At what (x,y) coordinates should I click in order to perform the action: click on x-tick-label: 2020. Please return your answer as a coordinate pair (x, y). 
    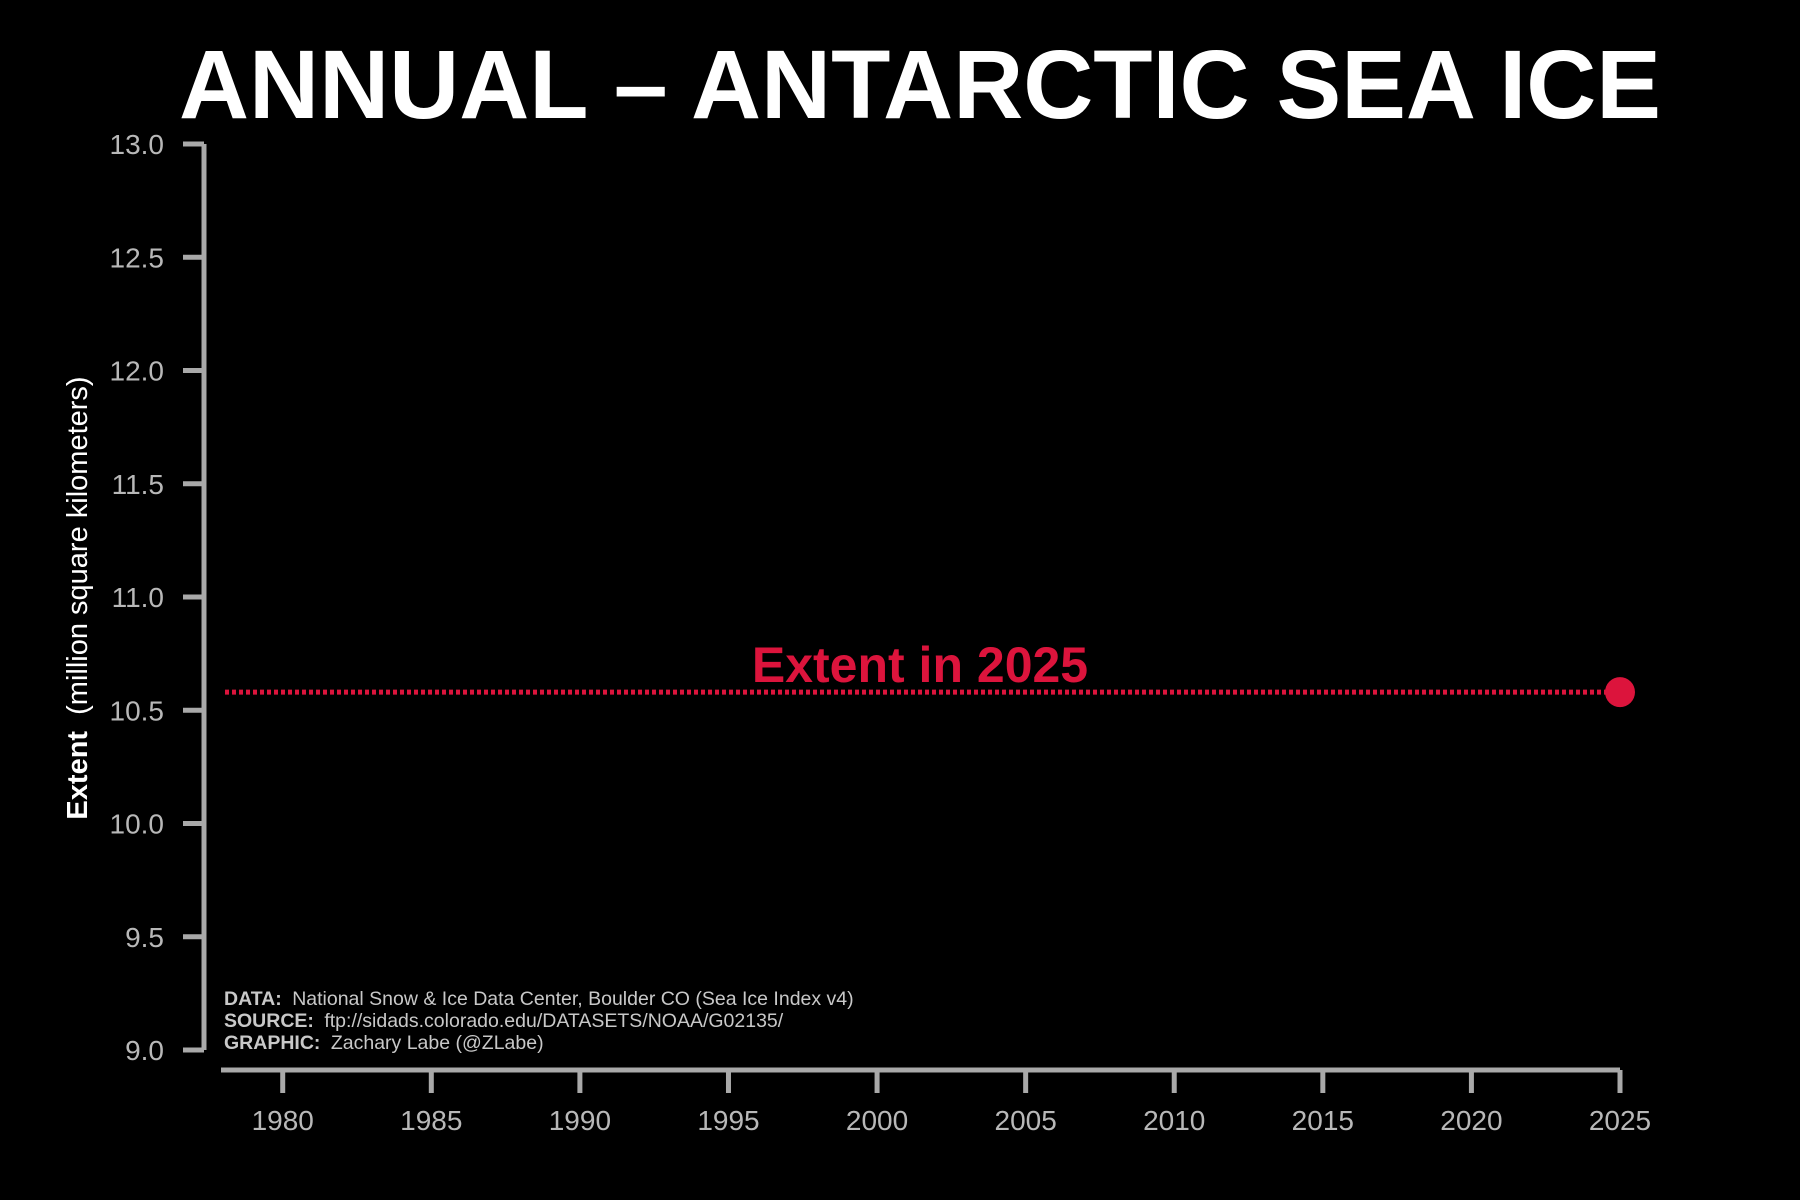
    Looking at the image, I should click on (1471, 1120).